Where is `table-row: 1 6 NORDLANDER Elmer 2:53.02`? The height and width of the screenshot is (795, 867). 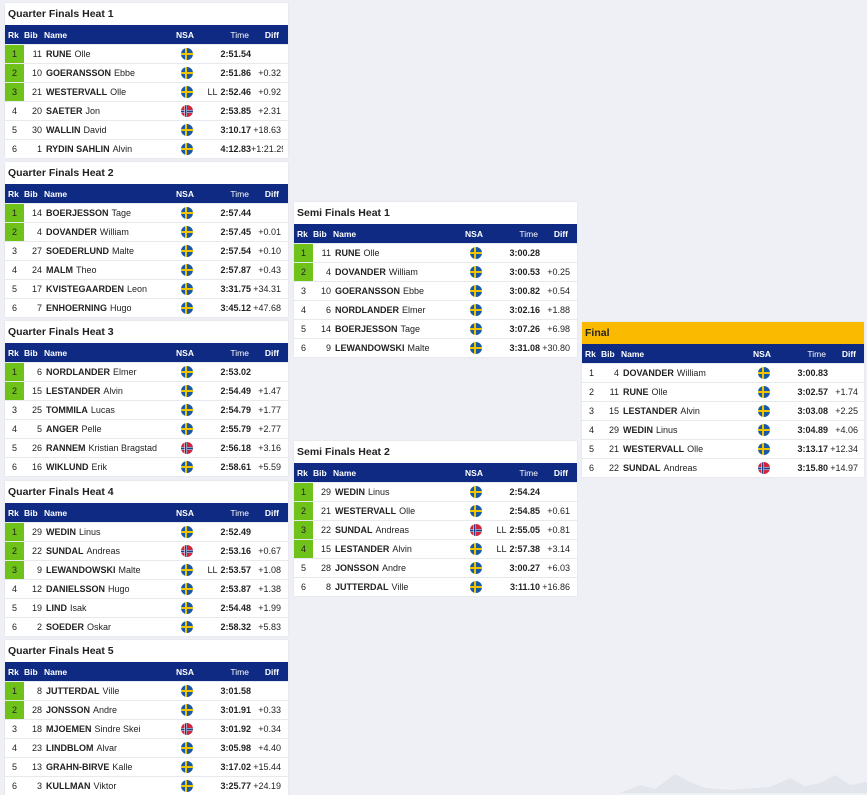 table-row: 1 6 NORDLANDER Elmer 2:53.02 is located at coordinates (146, 371).